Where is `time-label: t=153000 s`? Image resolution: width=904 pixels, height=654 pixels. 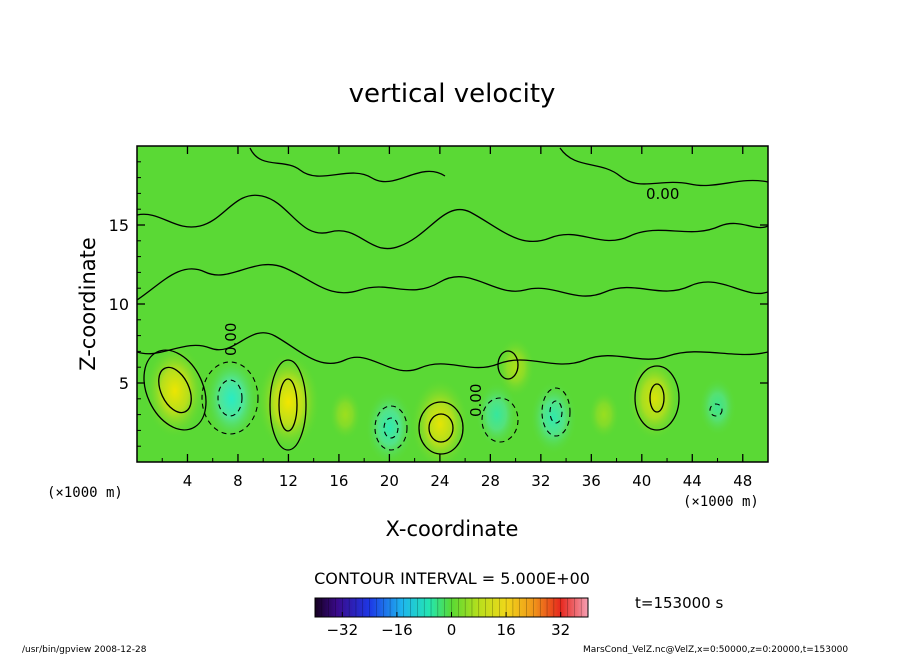
time-label: t=153000 s is located at coordinates (679, 603).